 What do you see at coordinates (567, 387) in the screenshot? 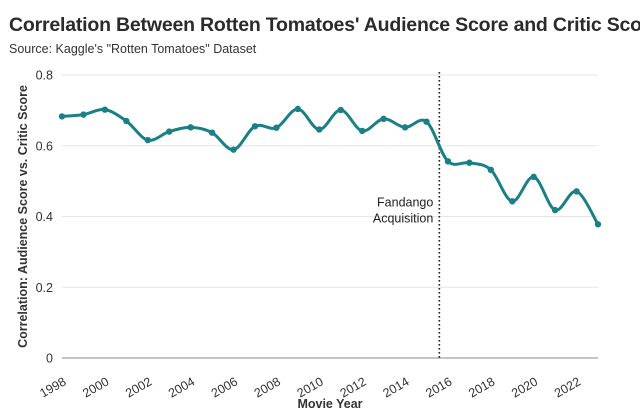
I see `x-tick-label: 2022` at bounding box center [567, 387].